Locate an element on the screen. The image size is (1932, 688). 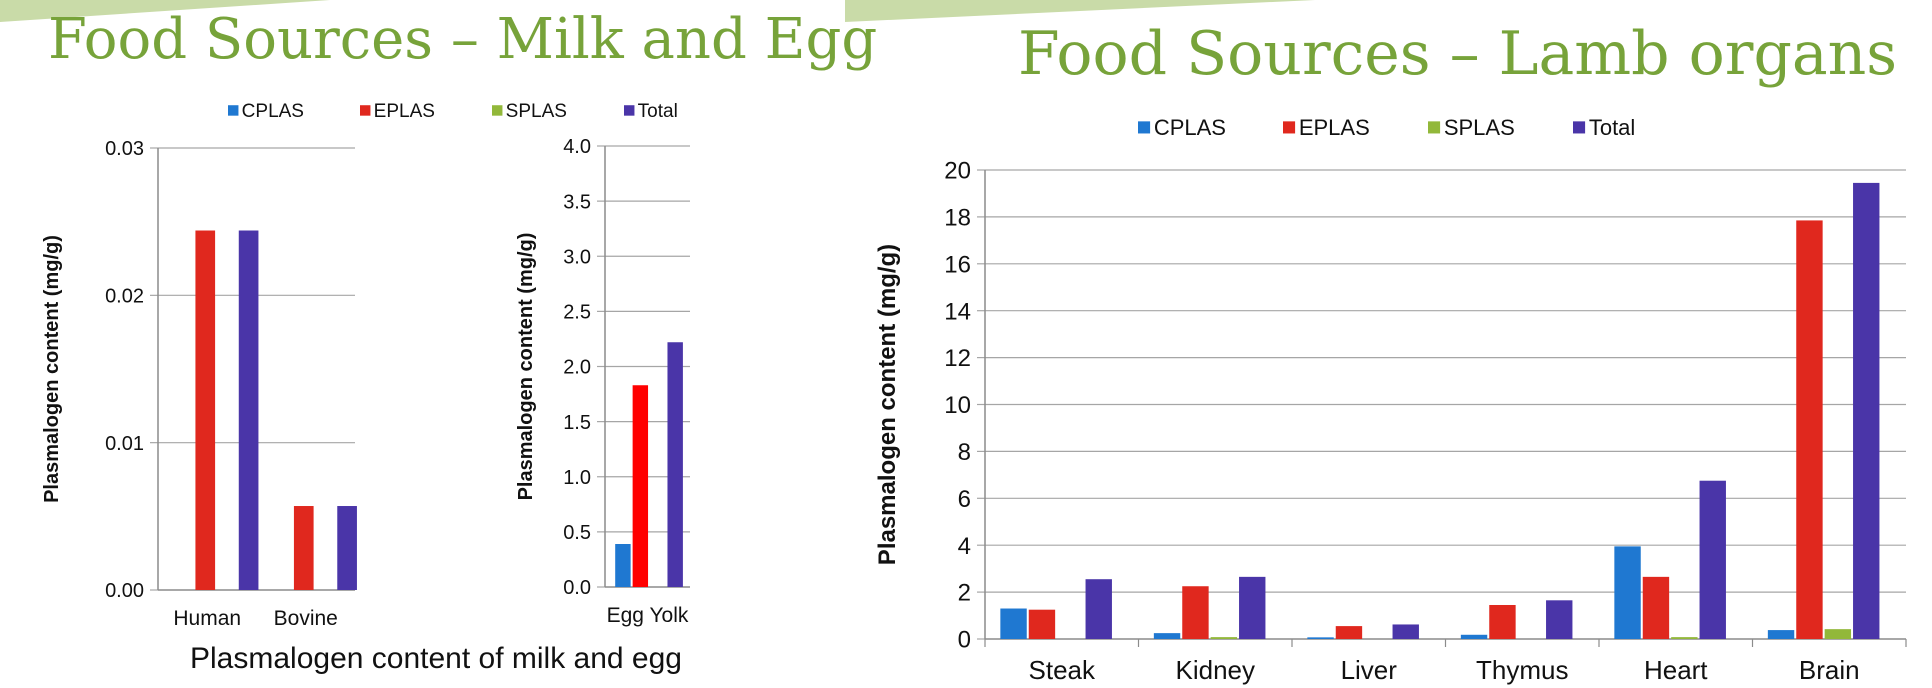
milk-legend-label-total: Total is located at coordinates (658, 111).